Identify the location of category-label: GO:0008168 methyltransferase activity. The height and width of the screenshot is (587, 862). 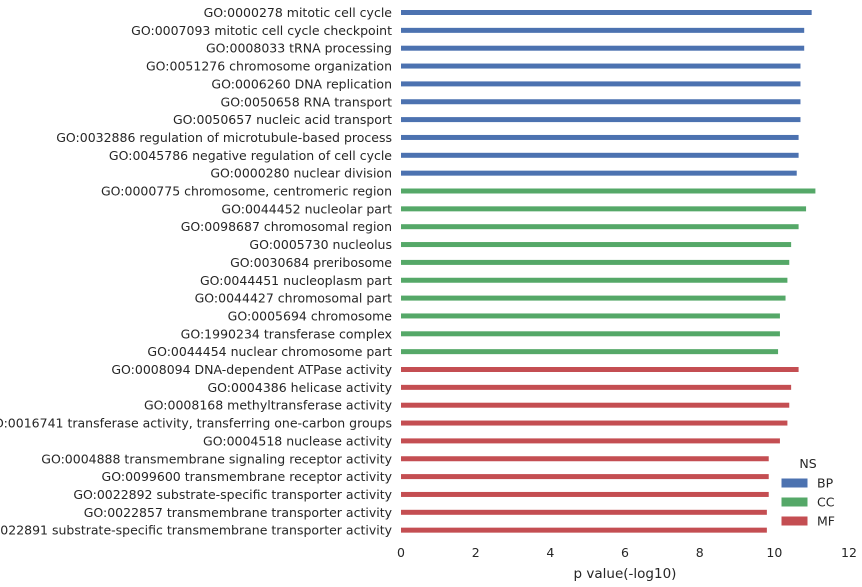
(268, 405).